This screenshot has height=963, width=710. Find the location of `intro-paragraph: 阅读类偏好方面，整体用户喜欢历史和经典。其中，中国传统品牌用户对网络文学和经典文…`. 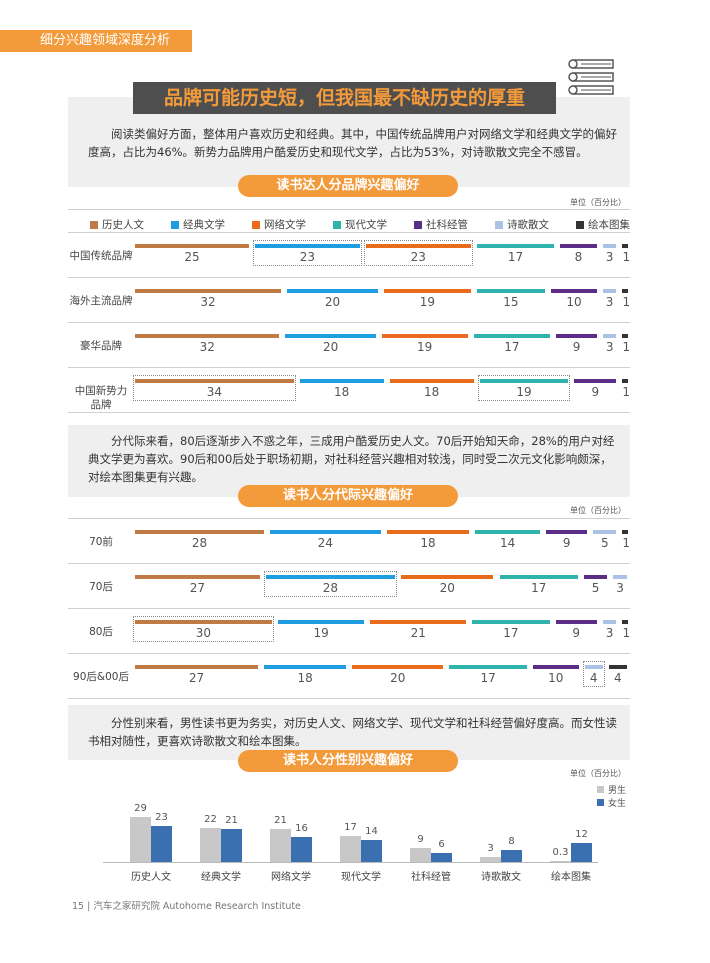

intro-paragraph: 阅读类偏好方面，整体用户喜欢历史和经典。其中，中国传统品牌用户对网络文学和经典文… is located at coordinates (352, 143).